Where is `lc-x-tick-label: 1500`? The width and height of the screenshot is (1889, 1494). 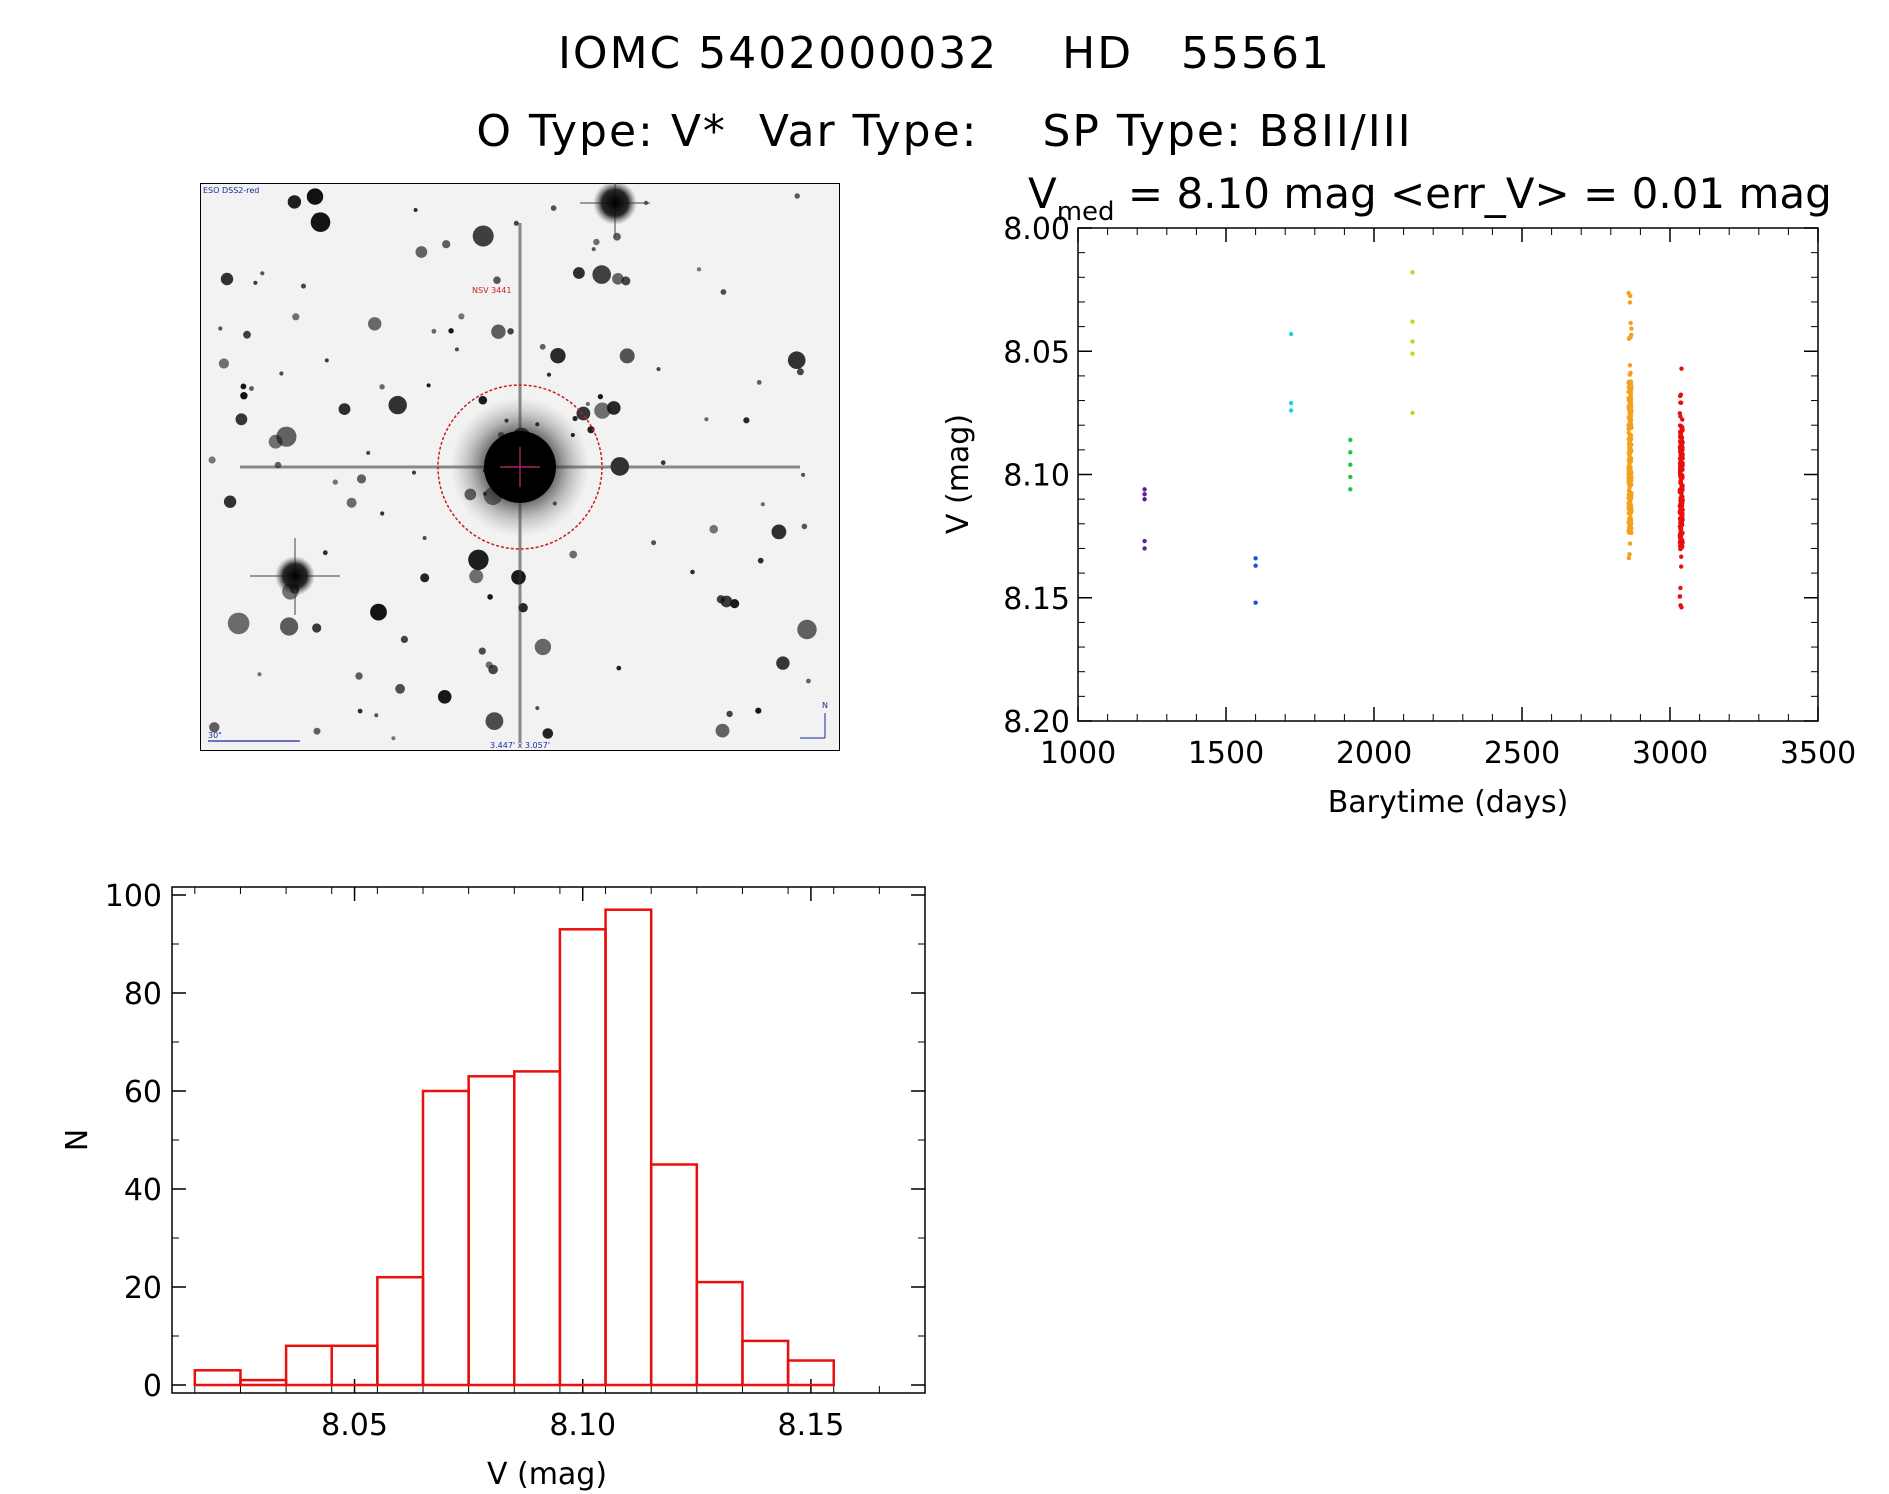 lc-x-tick-label: 1500 is located at coordinates (1226, 753).